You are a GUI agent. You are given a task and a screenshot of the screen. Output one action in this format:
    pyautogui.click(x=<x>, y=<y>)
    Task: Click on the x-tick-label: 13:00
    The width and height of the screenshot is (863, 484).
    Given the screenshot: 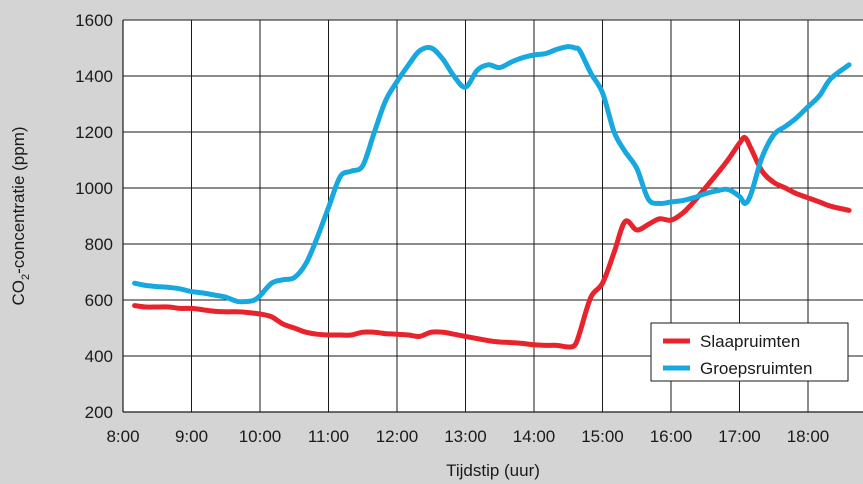 What is the action you would take?
    pyautogui.click(x=465, y=436)
    